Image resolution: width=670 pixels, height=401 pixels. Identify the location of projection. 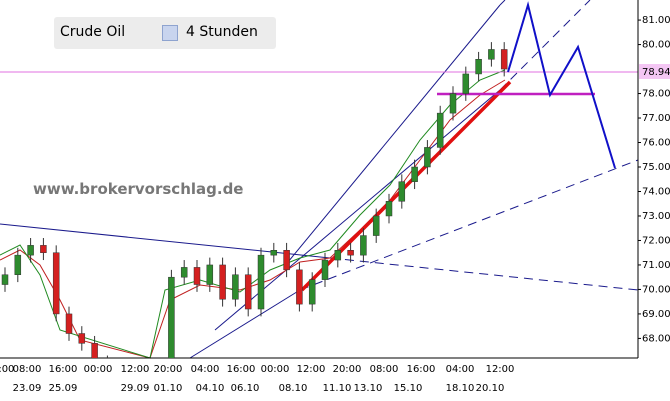
(561, 85).